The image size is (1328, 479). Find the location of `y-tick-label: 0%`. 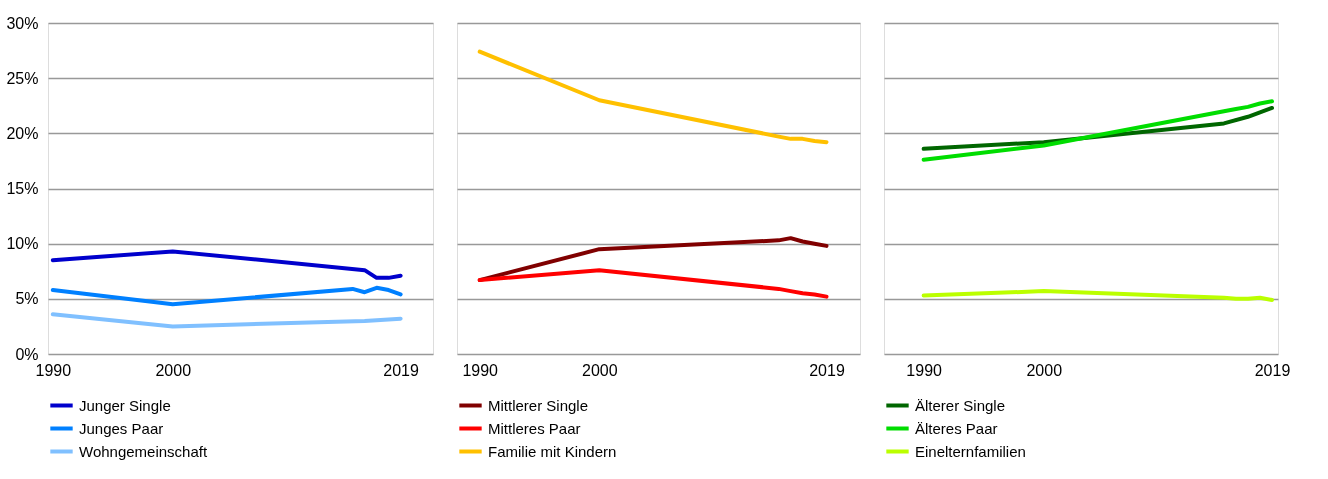

y-tick-label: 0% is located at coordinates (27, 354).